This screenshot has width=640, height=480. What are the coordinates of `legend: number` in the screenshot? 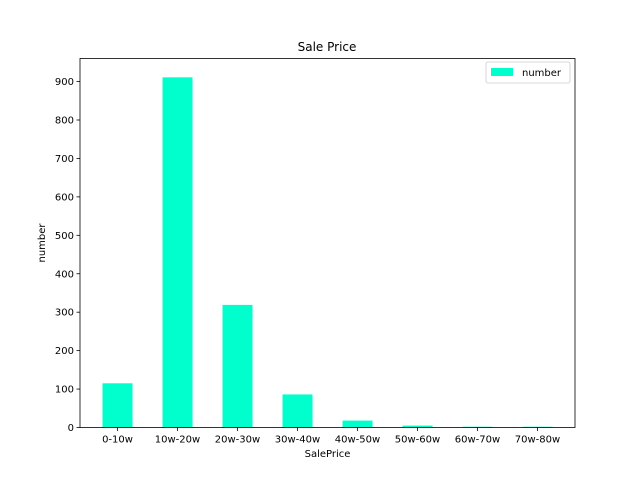 It's located at (528, 72).